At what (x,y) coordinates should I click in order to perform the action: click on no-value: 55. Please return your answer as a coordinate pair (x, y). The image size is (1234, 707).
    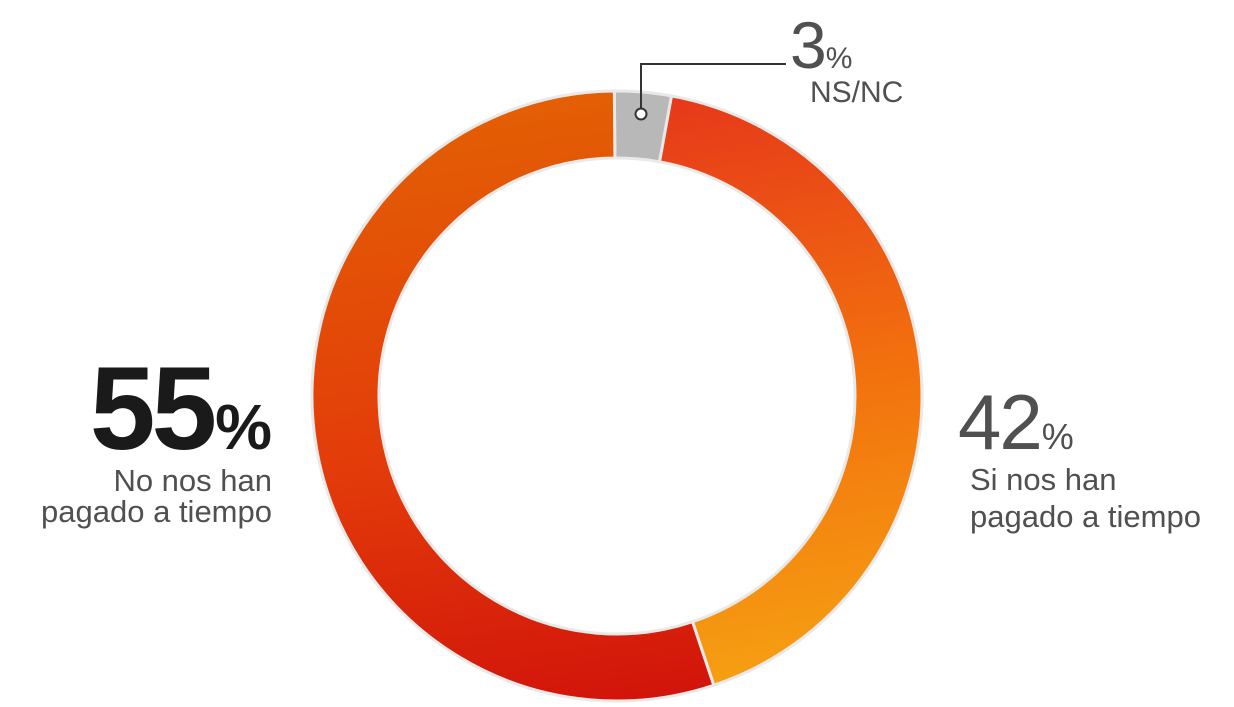
    Looking at the image, I should click on (153, 409).